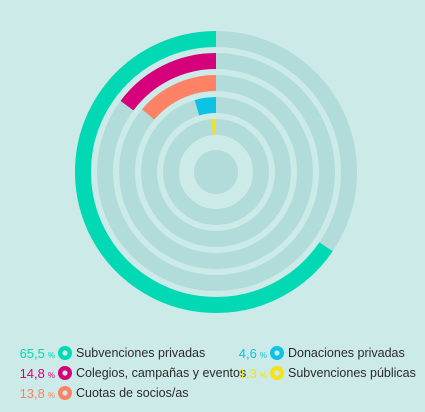  What do you see at coordinates (32, 393) in the screenshot?
I see `legend-value-number: 13,8` at bounding box center [32, 393].